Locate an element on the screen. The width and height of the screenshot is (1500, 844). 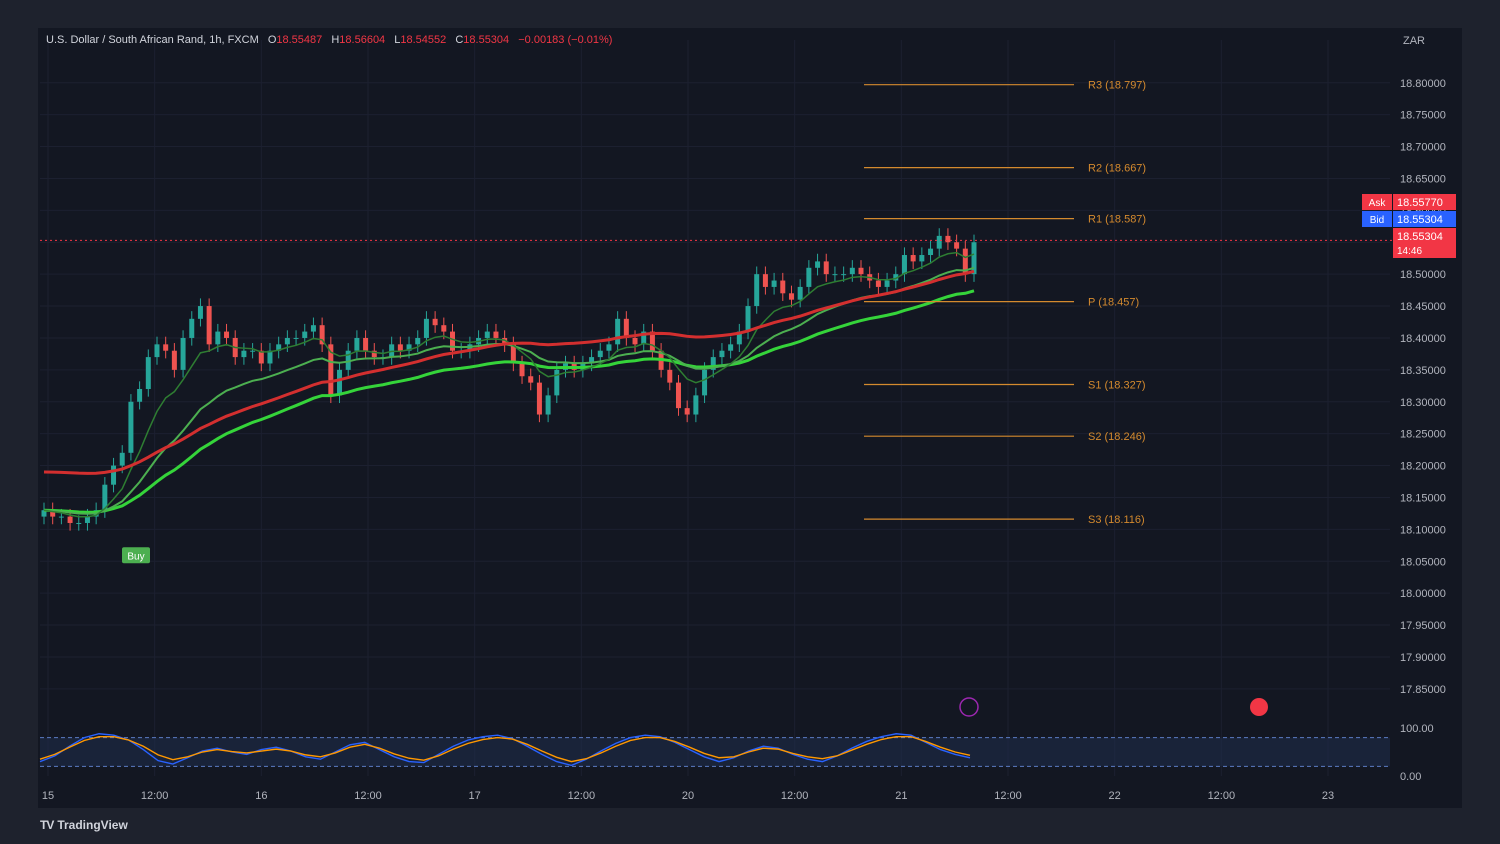
buy-marker is located at coordinates (136, 555).